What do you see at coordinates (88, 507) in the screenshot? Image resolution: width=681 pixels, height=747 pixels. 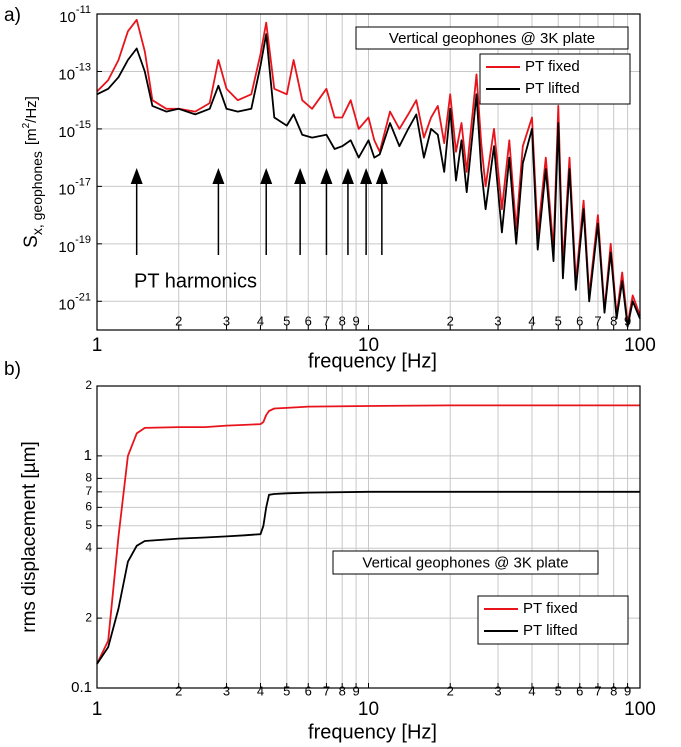 I see `y-tick-label: 6` at bounding box center [88, 507].